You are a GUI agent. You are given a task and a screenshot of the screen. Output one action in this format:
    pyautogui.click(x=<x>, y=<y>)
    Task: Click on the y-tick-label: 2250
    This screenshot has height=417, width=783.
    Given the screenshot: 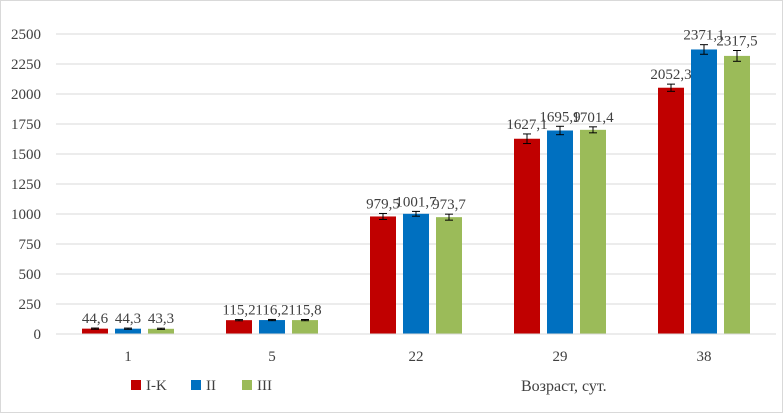 What is the action you would take?
    pyautogui.click(x=26, y=65)
    